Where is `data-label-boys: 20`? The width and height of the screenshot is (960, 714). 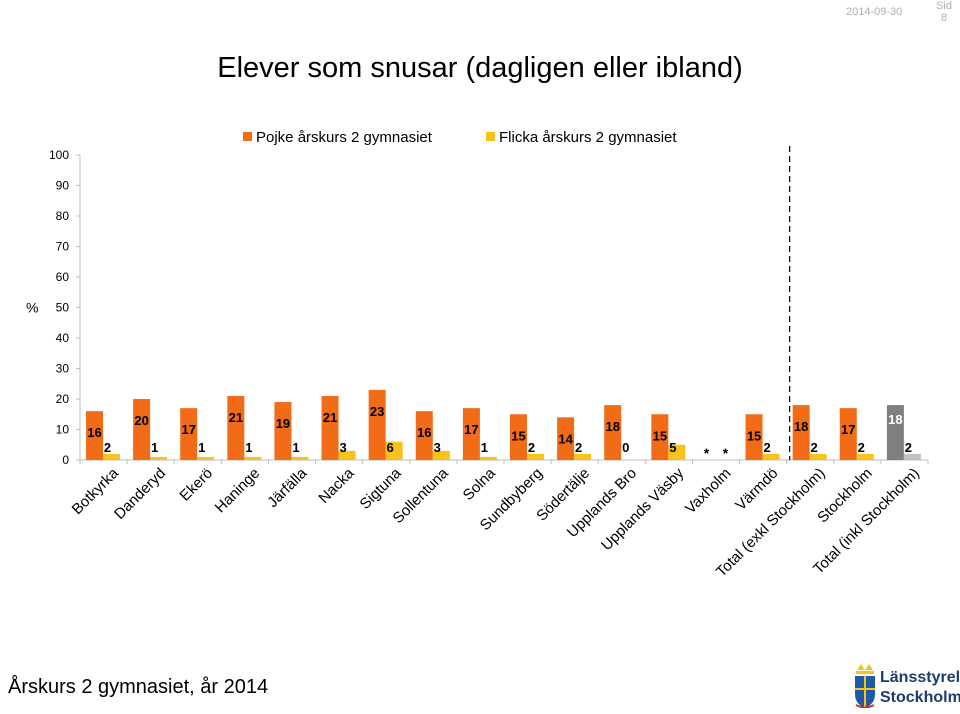
data-label-boys: 20 is located at coordinates (141, 420).